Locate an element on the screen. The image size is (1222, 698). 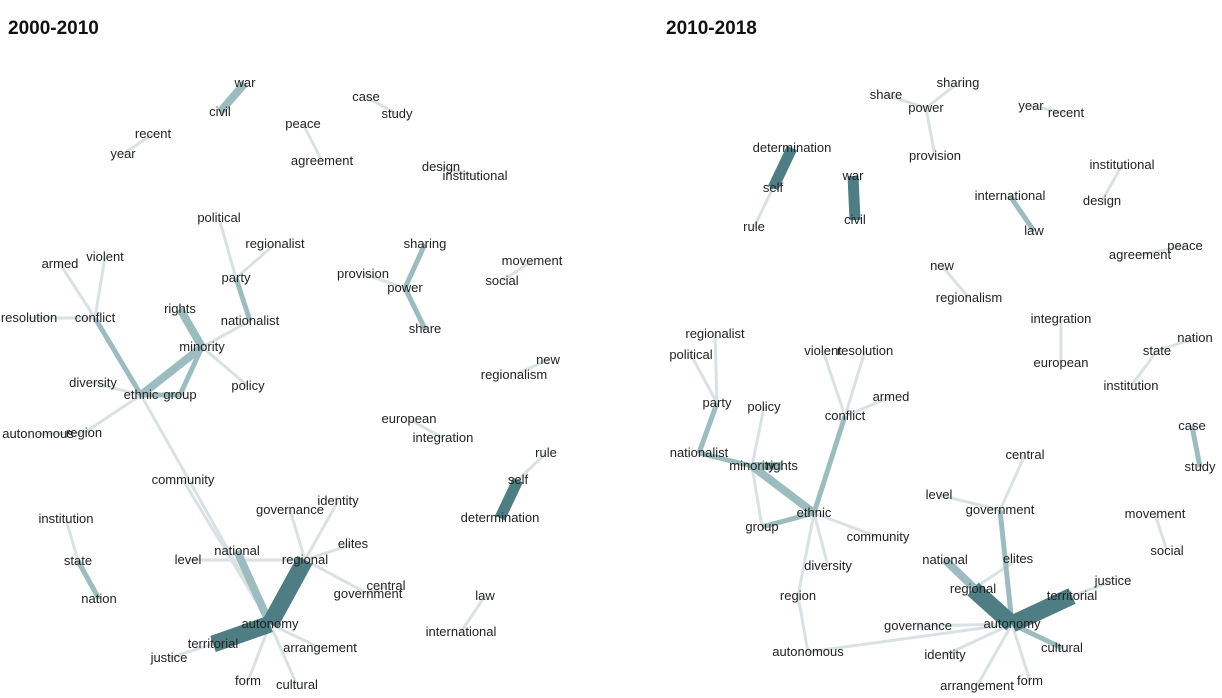
edge-2000-2010-law-international is located at coordinates (473, 614).